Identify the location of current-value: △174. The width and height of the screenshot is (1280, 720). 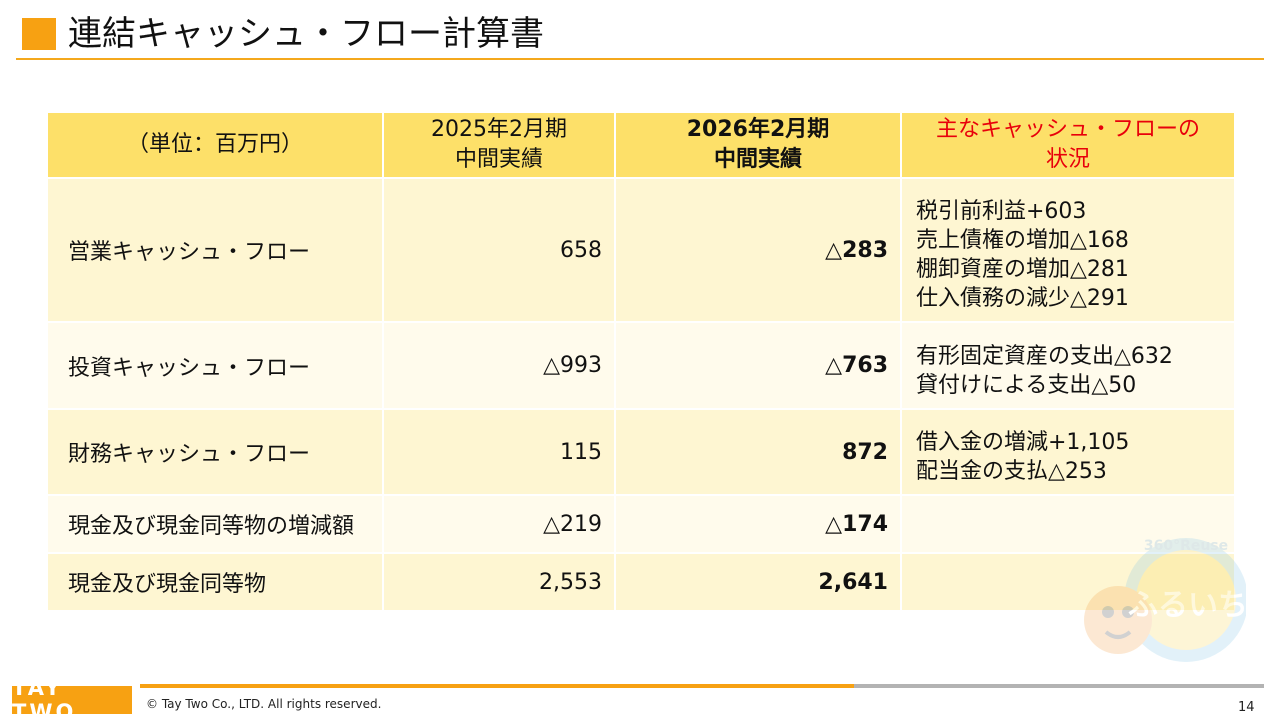
(758, 524).